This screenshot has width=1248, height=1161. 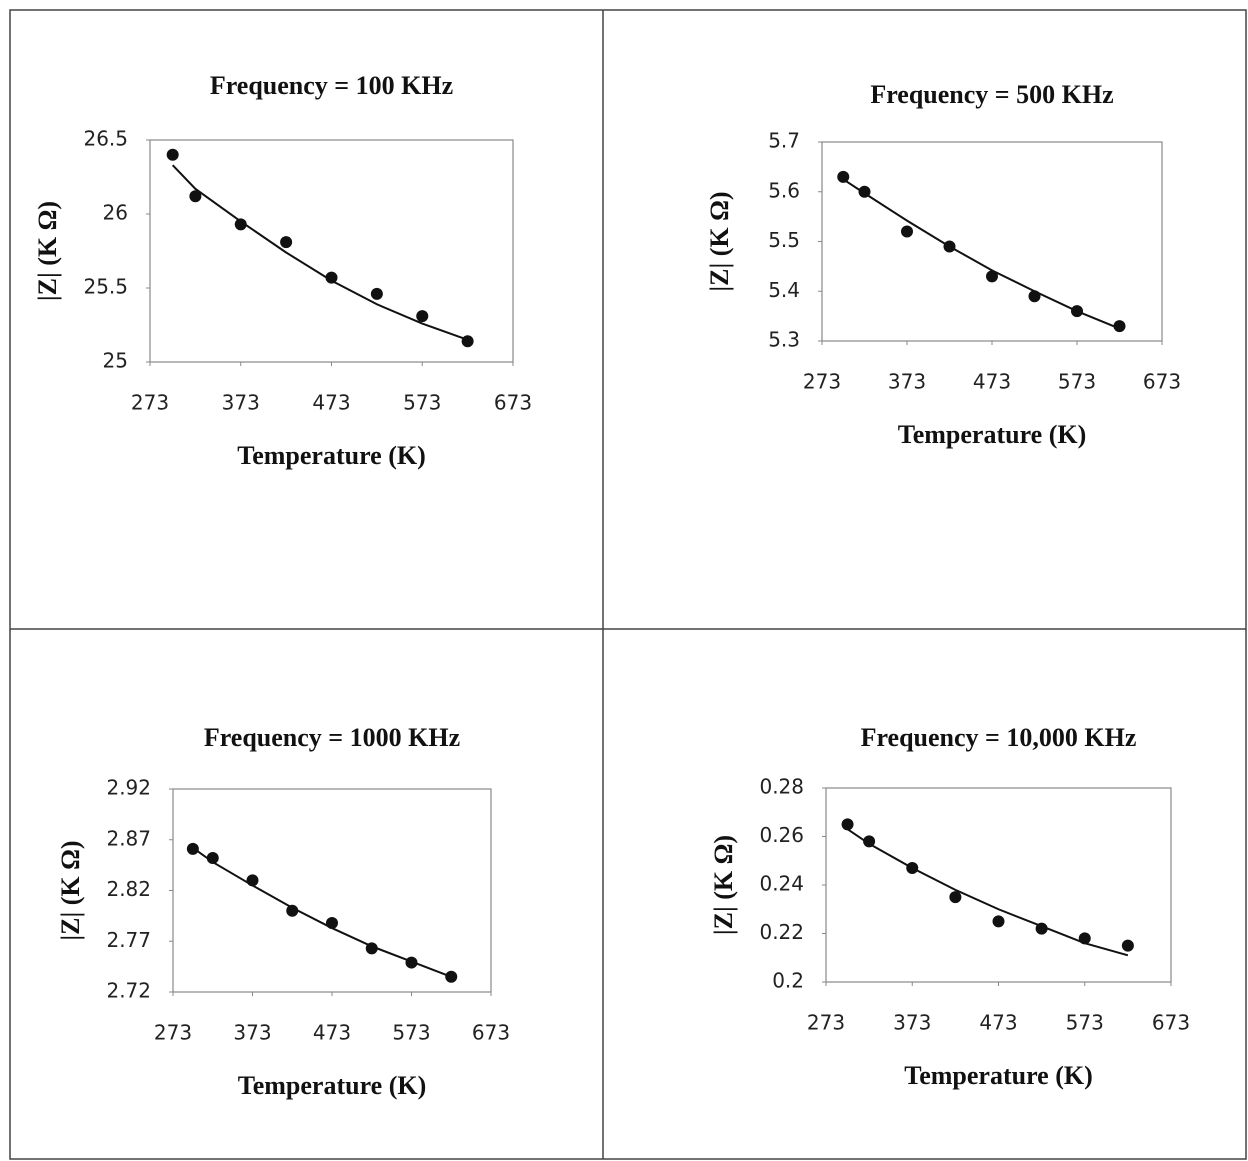 I want to click on y-tick-label: 26.5, so click(x=105, y=139).